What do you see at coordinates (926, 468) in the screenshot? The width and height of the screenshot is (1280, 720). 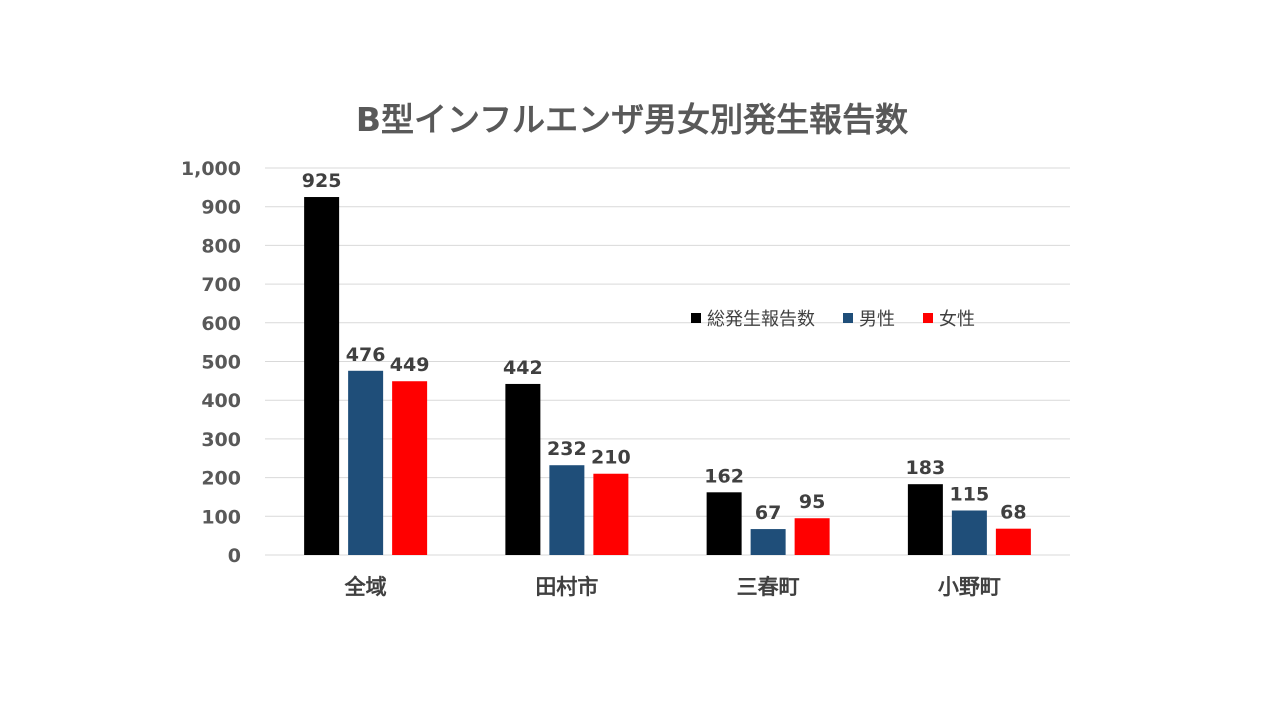 I see `data-label: 183` at bounding box center [926, 468].